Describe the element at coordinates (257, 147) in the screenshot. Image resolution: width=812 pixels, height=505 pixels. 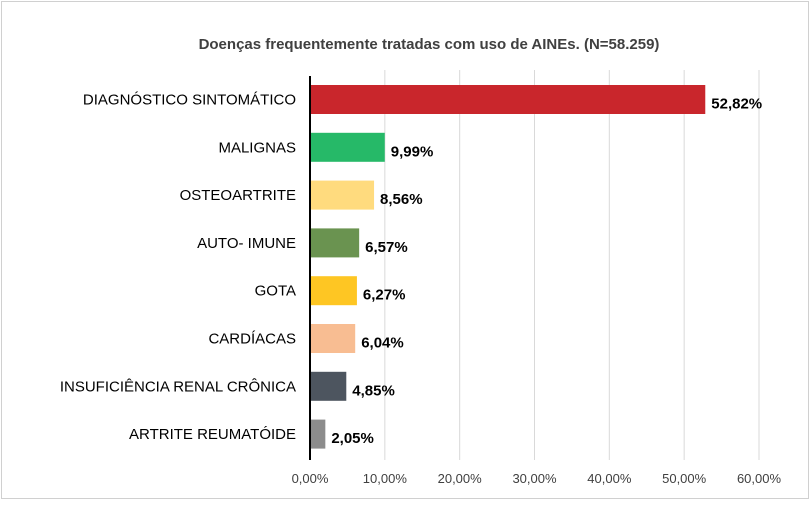
I see `category-label: MALIGNAS` at that location.